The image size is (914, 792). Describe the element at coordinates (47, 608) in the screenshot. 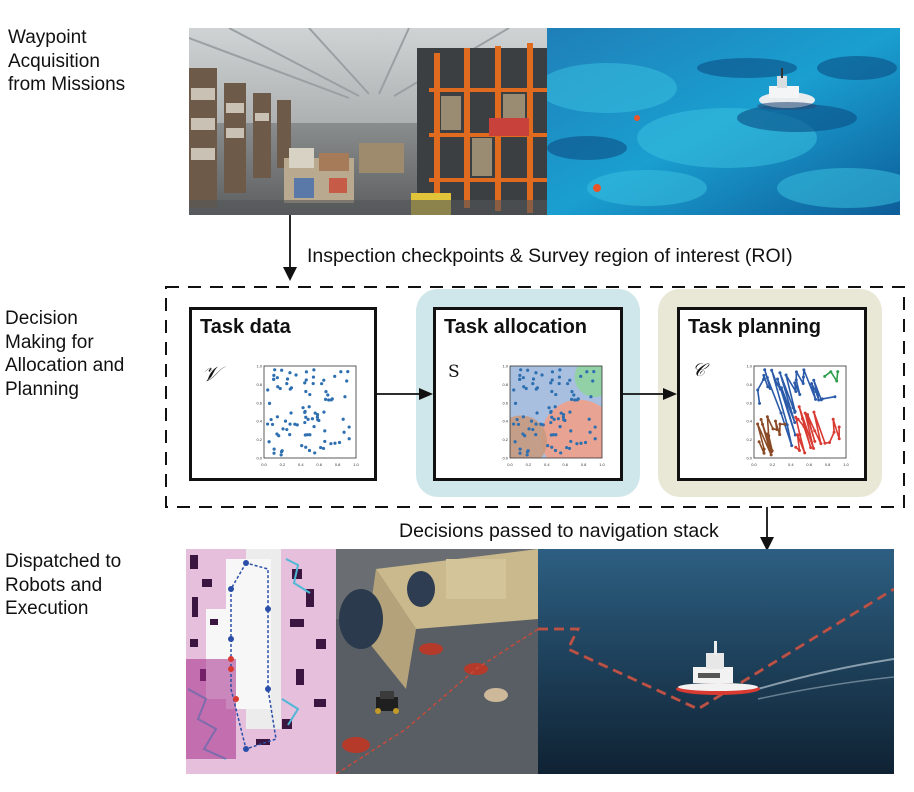

I see `stage-label-line: Execution` at that location.